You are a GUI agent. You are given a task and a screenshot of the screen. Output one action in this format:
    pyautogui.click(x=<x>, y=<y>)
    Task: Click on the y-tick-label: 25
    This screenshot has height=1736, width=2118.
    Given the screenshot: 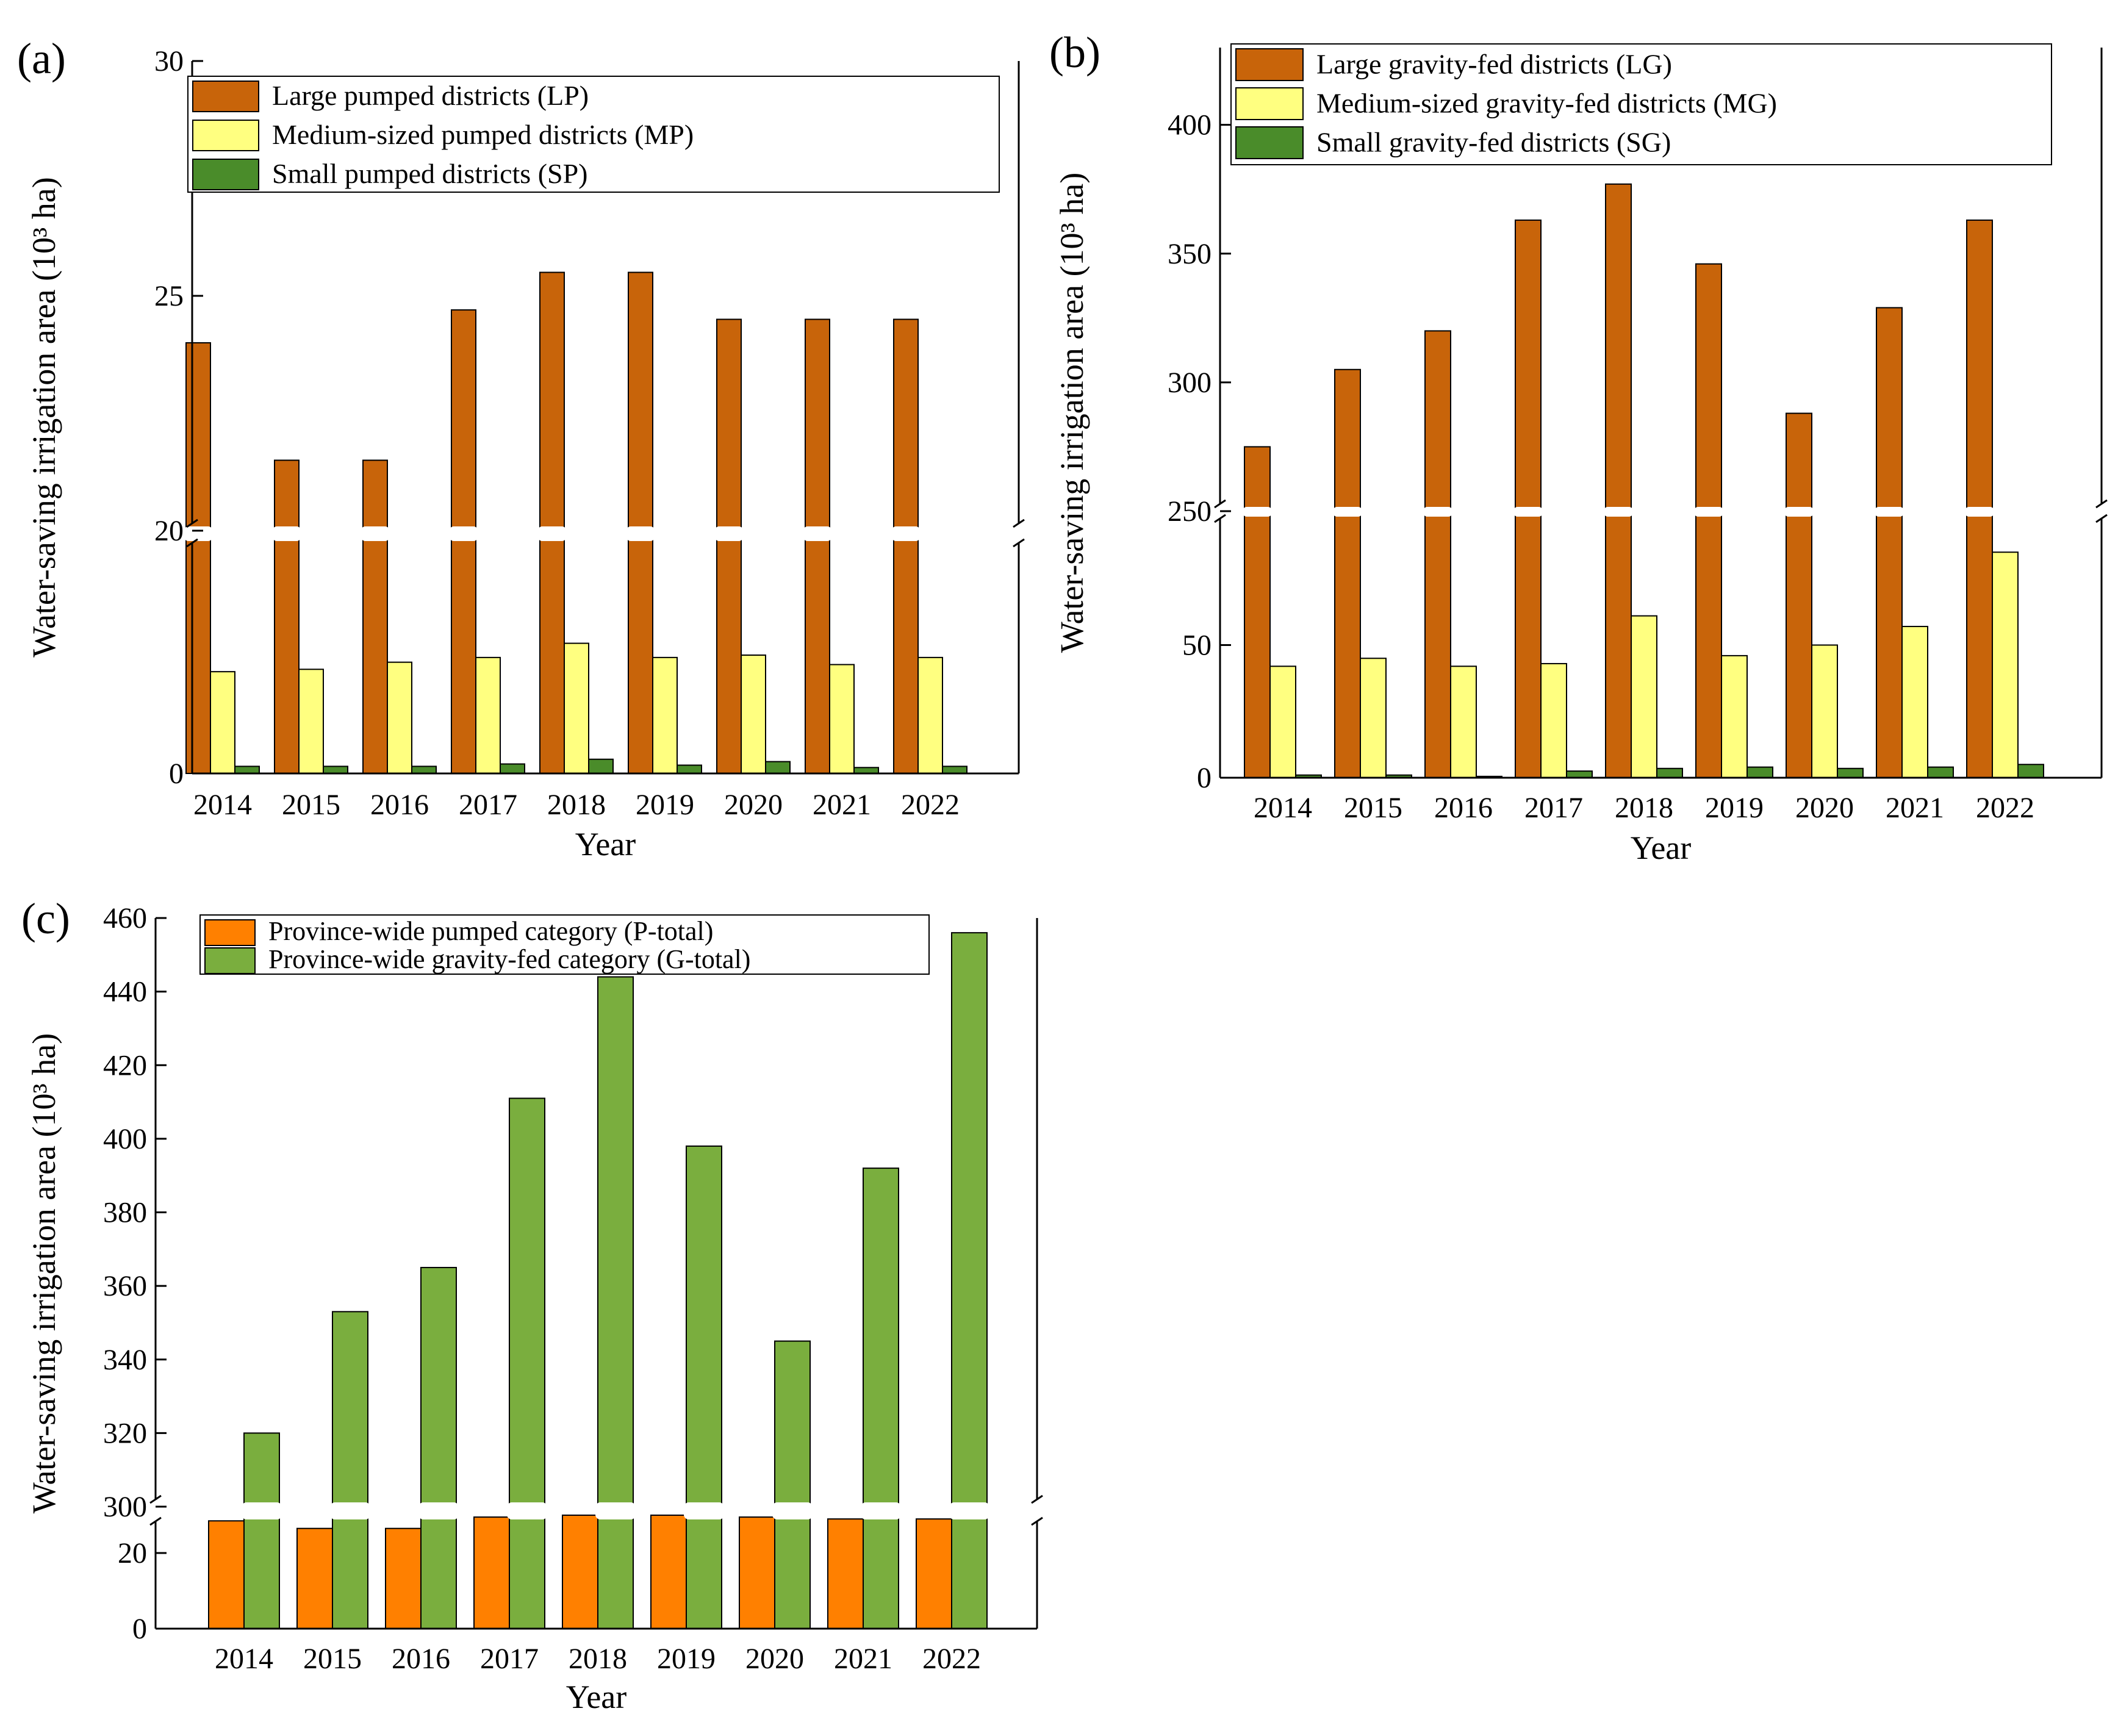 What is the action you would take?
    pyautogui.click(x=169, y=296)
    